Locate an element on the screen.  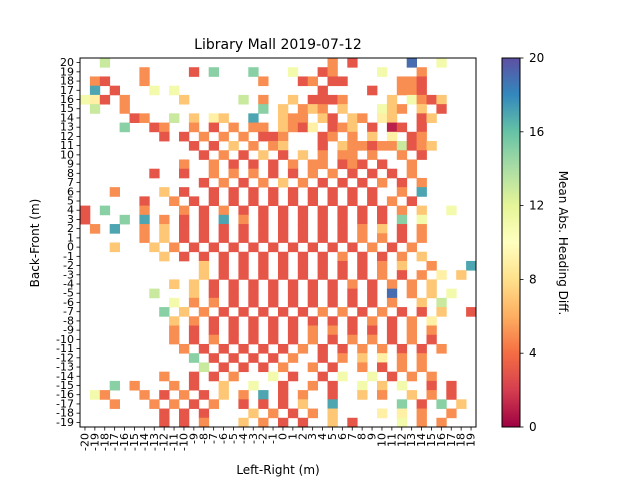
x-tick-label: -13 is located at coordinates (154, 442).